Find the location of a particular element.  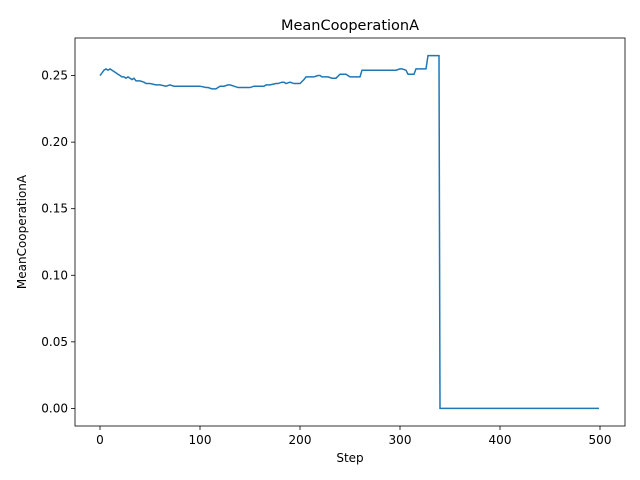

y-tick-label: 0.20 is located at coordinates (54, 142).